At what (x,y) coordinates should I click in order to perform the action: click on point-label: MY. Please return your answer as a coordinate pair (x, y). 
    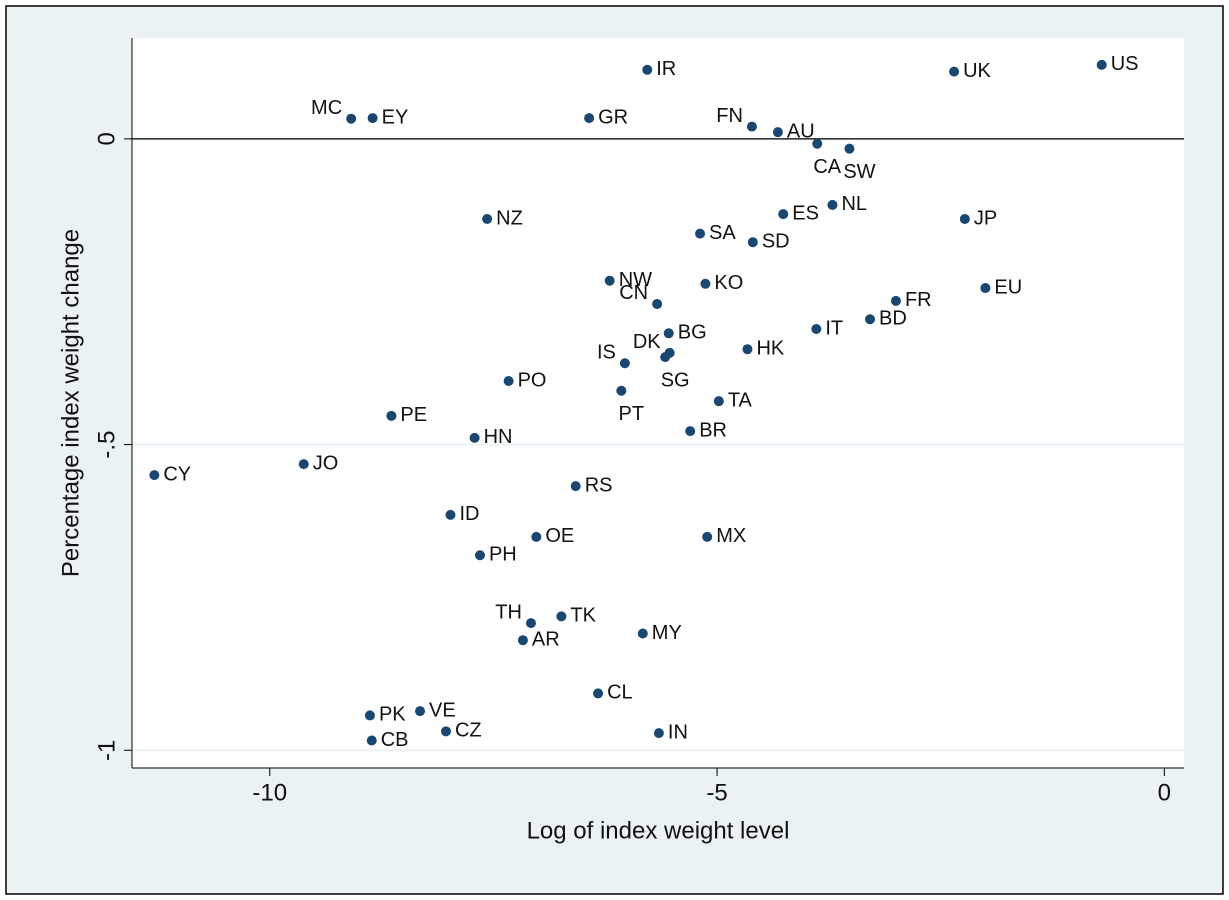
    Looking at the image, I should click on (667, 633).